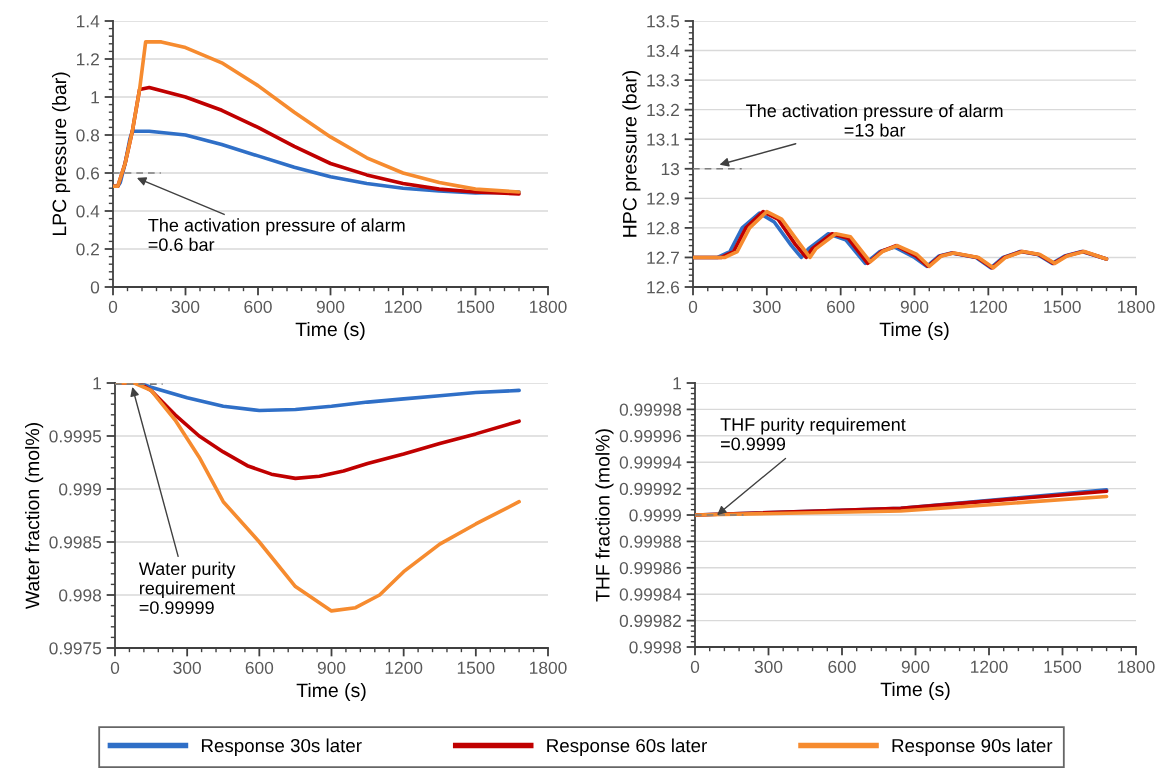 This screenshot has height=775, width=1163. I want to click on y-tick-label: 13.5, so click(663, 21).